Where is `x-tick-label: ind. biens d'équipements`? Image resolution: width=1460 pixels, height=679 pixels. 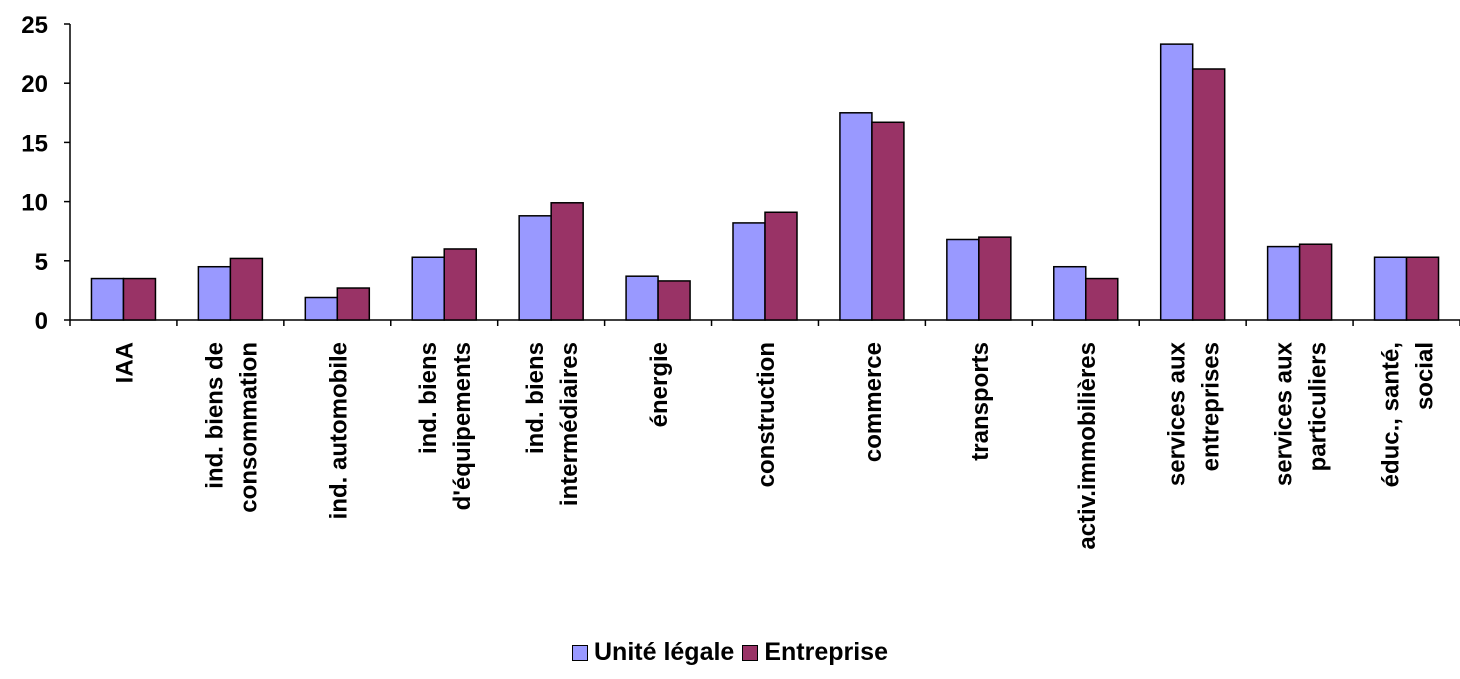
x-tick-label: ind. biens d'équipements is located at coordinates (445, 426).